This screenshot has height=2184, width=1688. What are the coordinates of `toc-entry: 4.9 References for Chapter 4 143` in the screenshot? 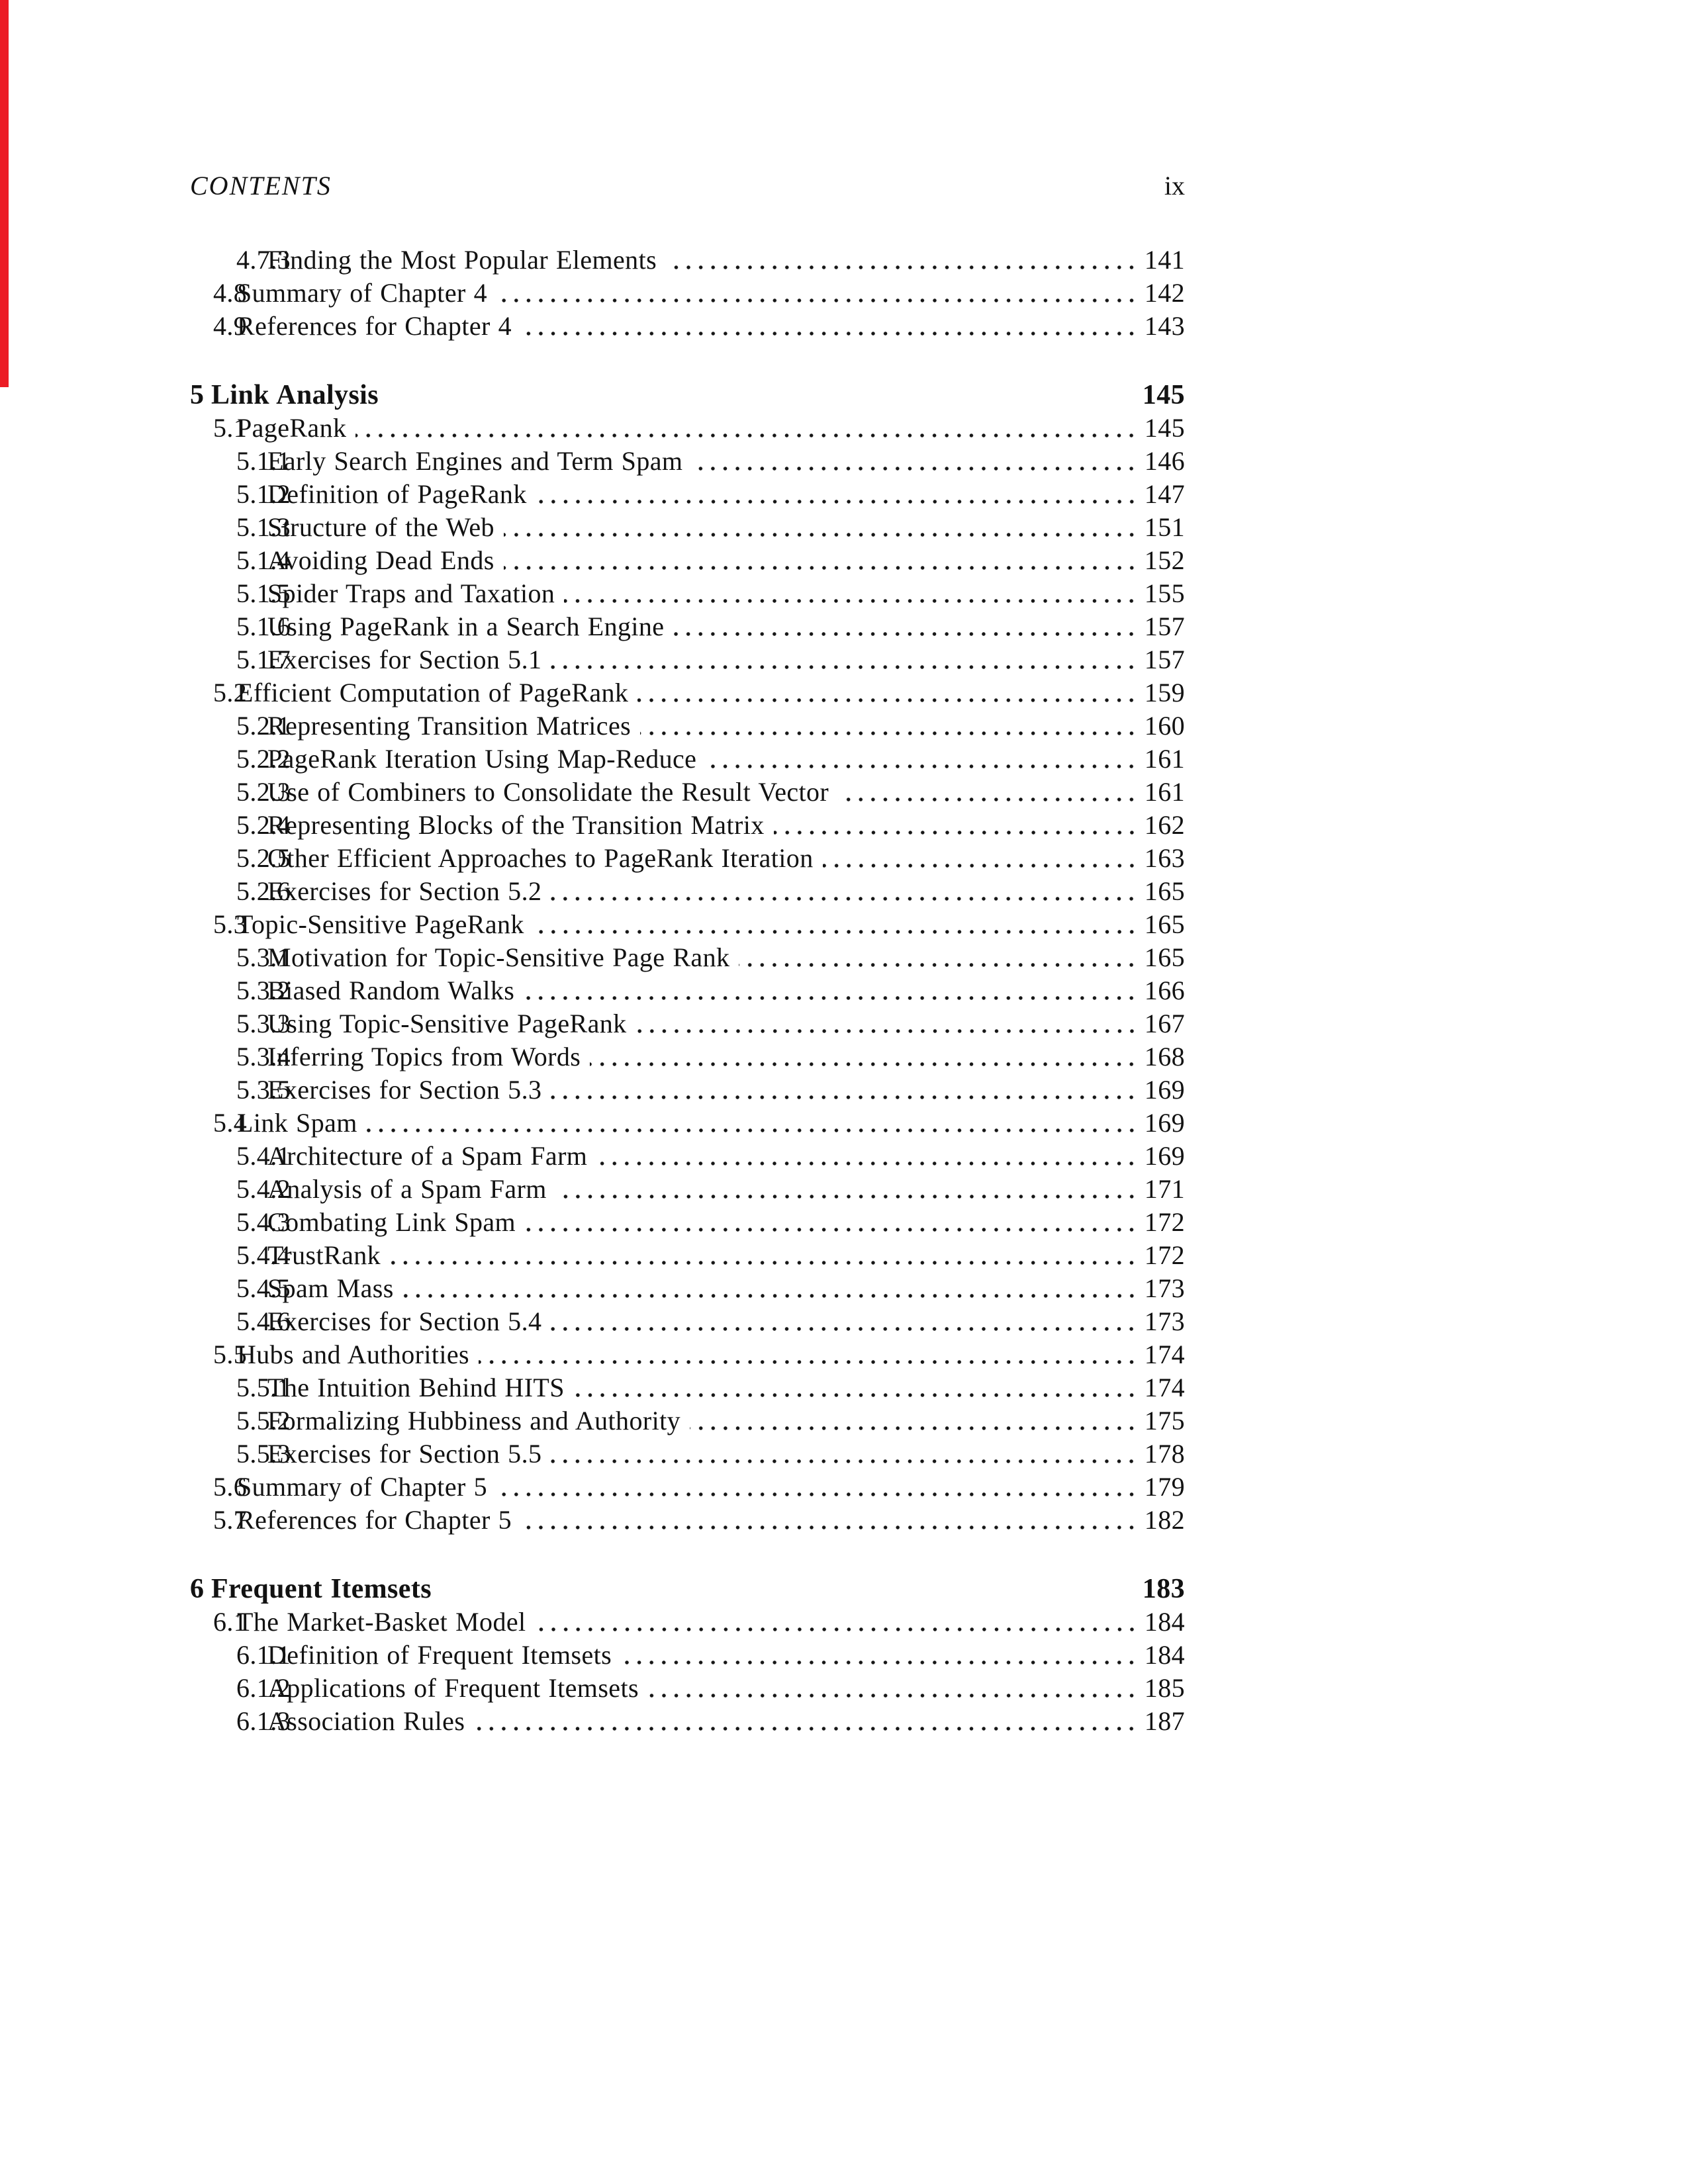 It's located at (687, 326).